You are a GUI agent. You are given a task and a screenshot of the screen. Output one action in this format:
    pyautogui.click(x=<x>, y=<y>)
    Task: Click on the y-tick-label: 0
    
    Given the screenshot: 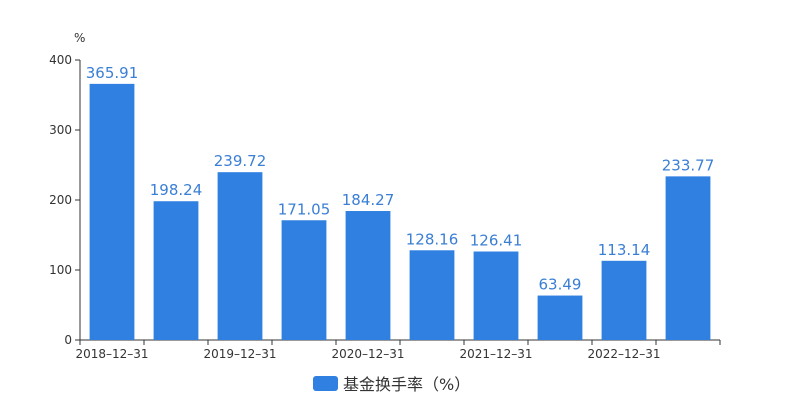 What is the action you would take?
    pyautogui.click(x=68, y=340)
    